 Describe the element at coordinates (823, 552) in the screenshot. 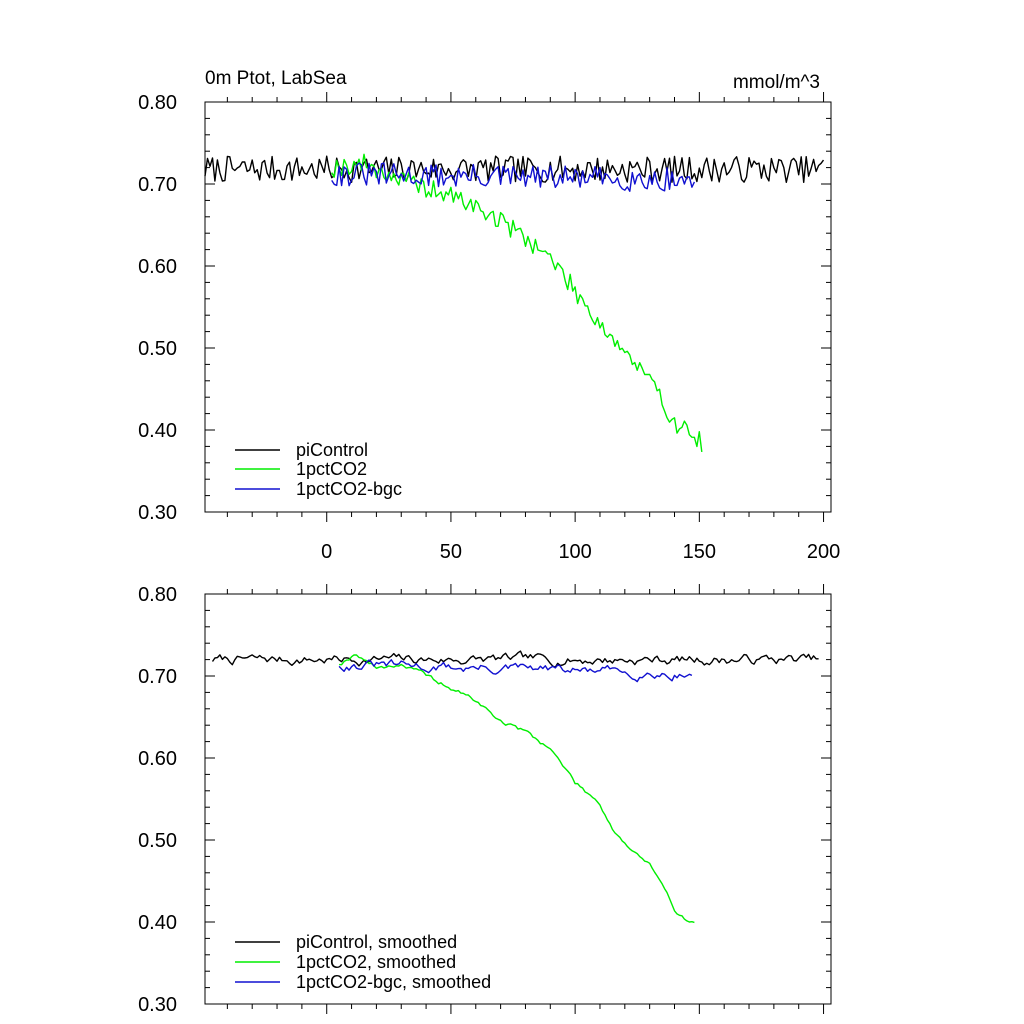

I see `x-tick-label: 200` at that location.